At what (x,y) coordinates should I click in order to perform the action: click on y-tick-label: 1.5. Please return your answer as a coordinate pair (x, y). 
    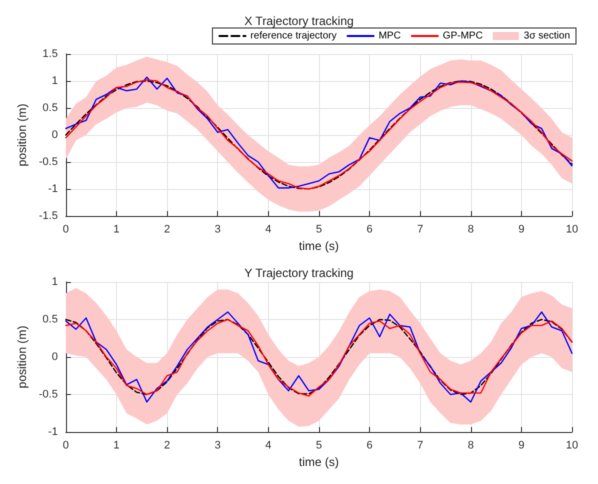
    Looking at the image, I should click on (50, 54).